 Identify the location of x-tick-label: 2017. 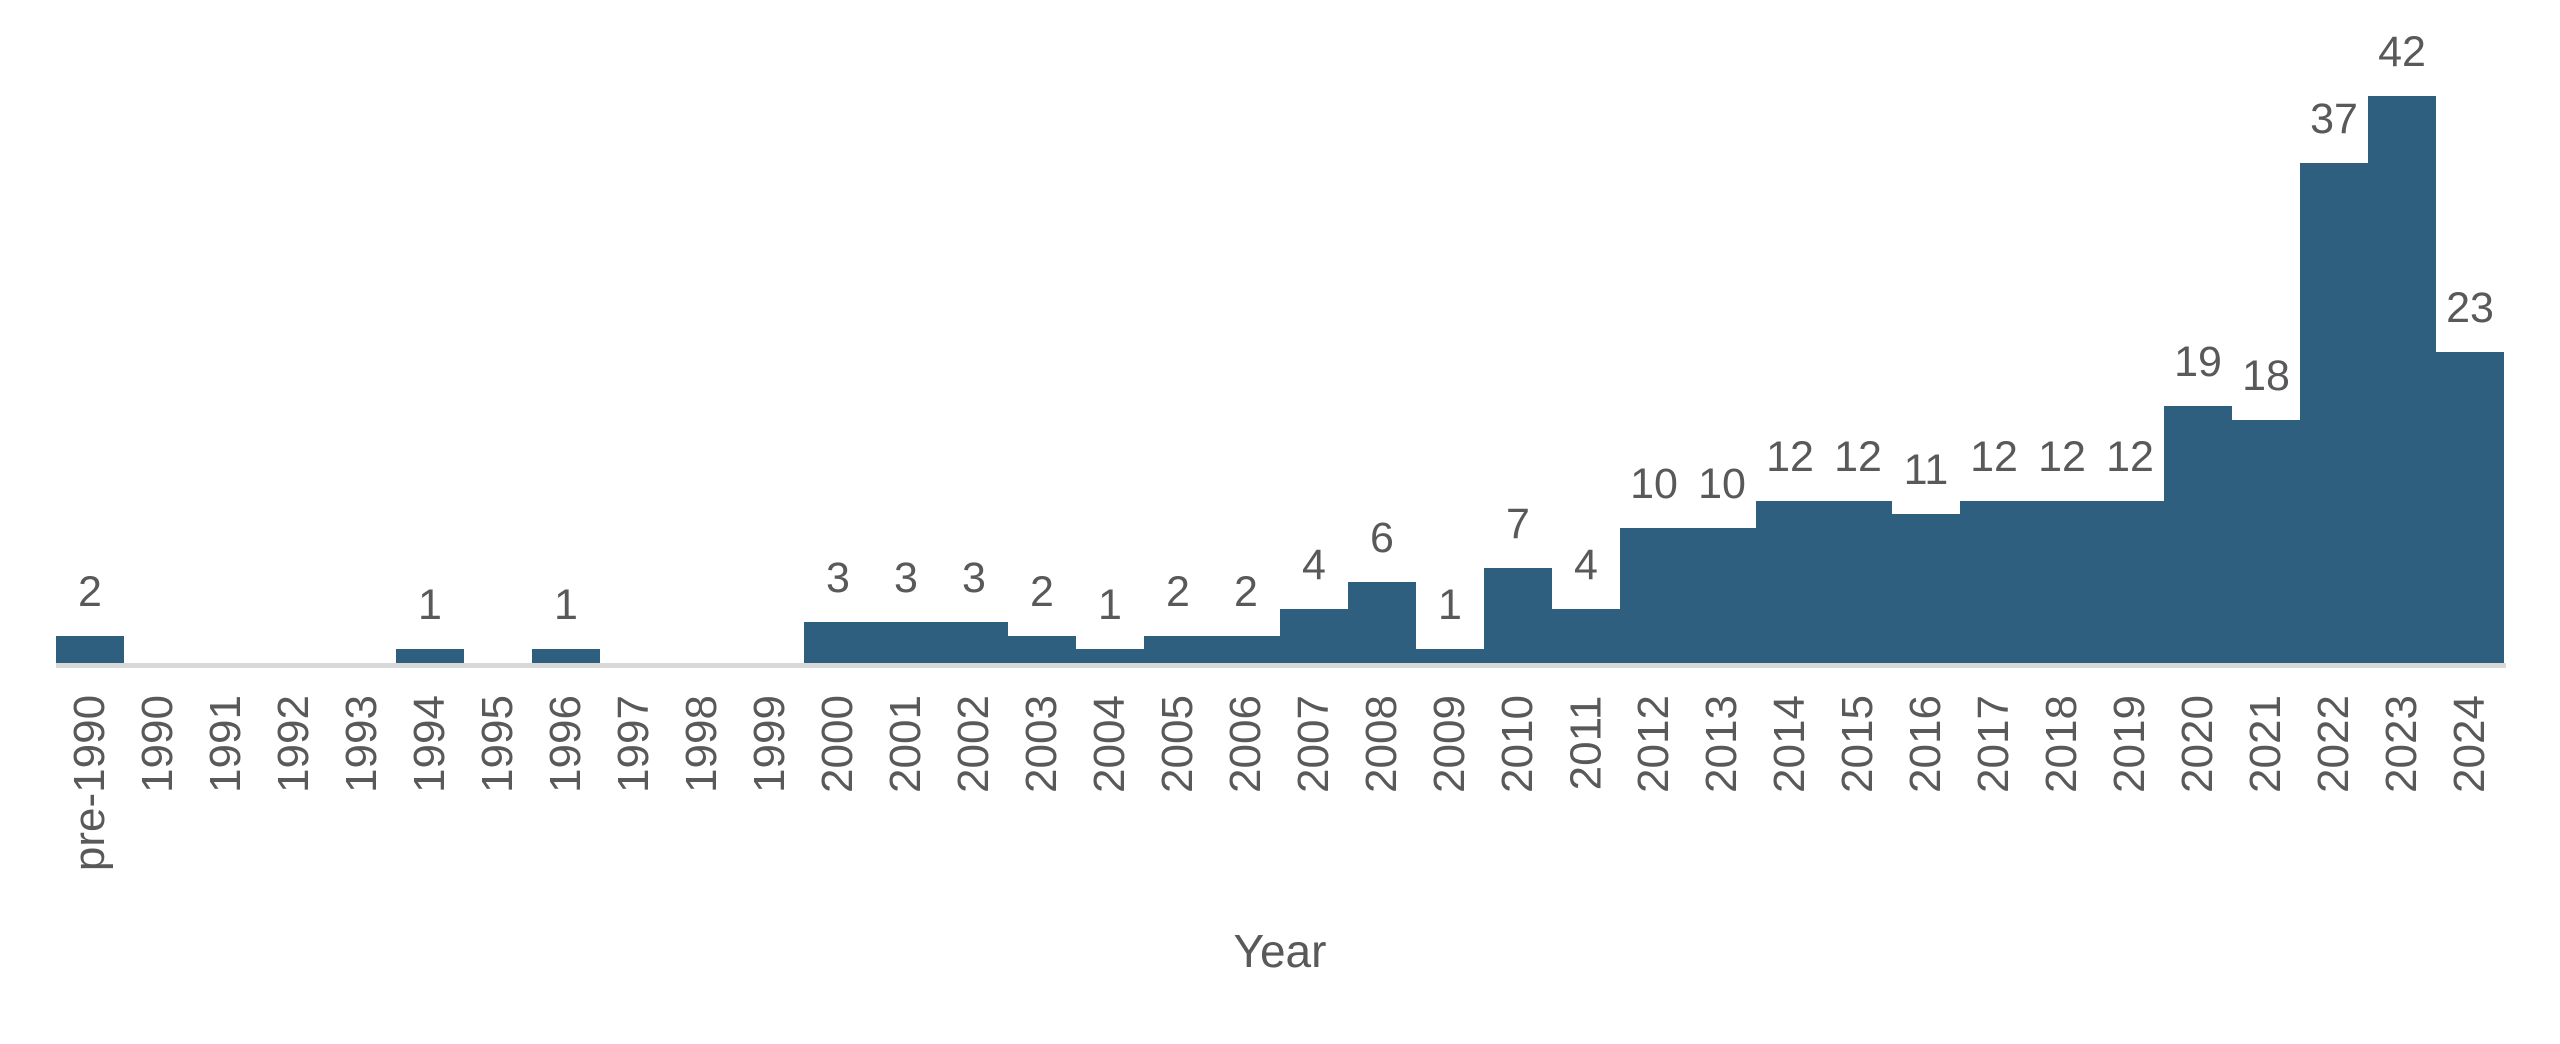
(1993, 744).